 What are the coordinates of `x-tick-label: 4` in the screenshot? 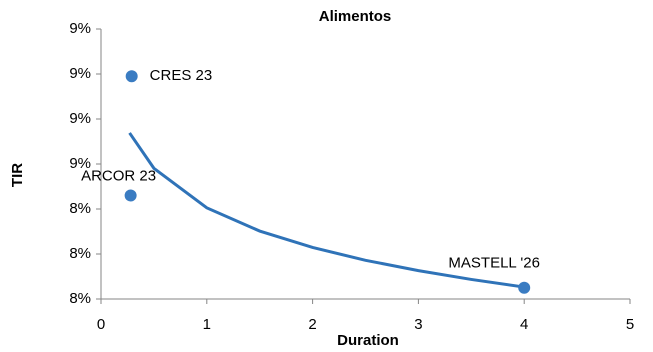 It's located at (524, 324).